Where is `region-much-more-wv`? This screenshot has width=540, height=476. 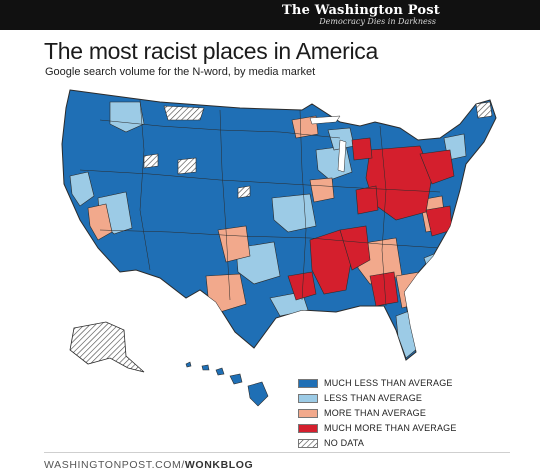 region-much-more-wv is located at coordinates (367, 200).